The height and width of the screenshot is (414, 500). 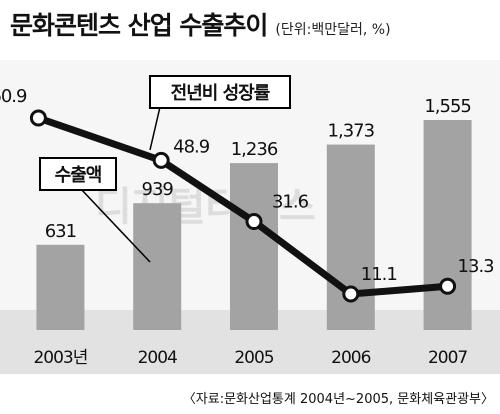 I want to click on callout-label-export: 수출액, so click(x=78, y=175).